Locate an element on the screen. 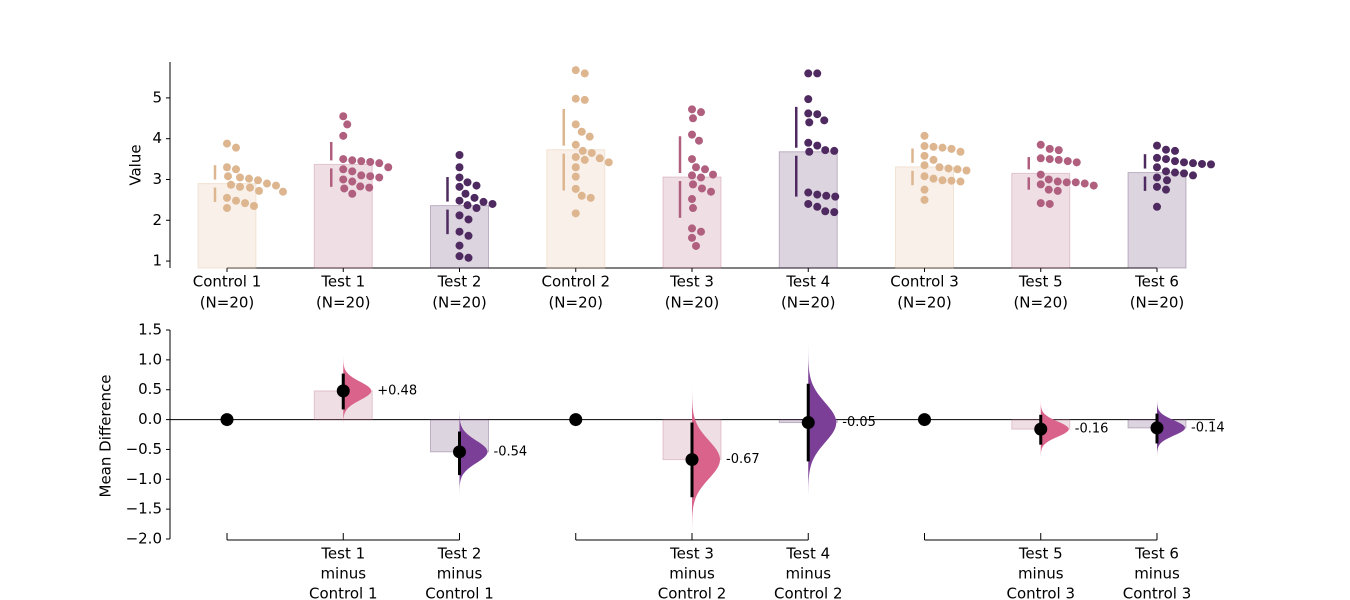 The height and width of the screenshot is (600, 1350). value-label: -0.16 is located at coordinates (1092, 429).